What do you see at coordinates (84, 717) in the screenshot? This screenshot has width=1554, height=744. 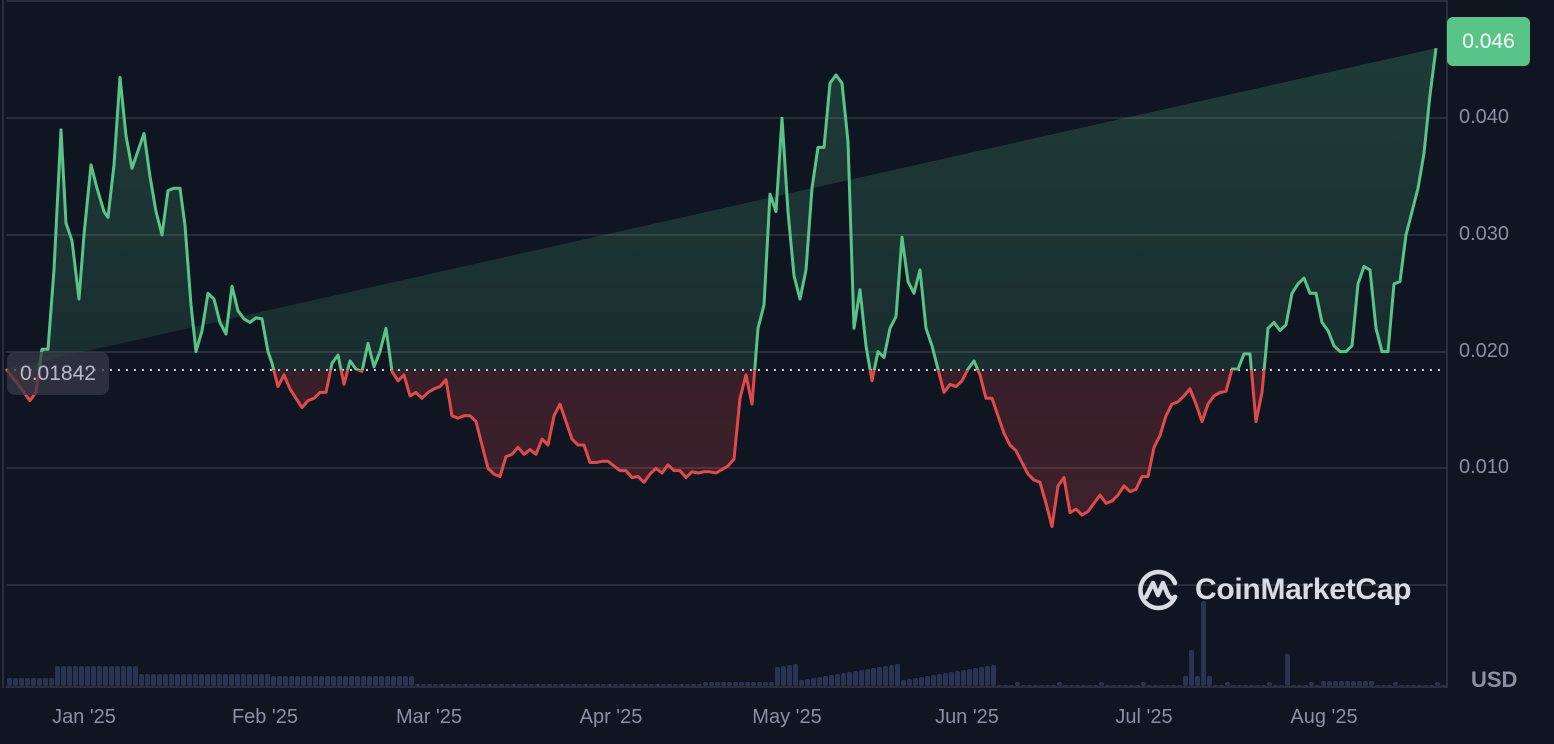 I see `x-tick-label: Jan '25` at bounding box center [84, 717].